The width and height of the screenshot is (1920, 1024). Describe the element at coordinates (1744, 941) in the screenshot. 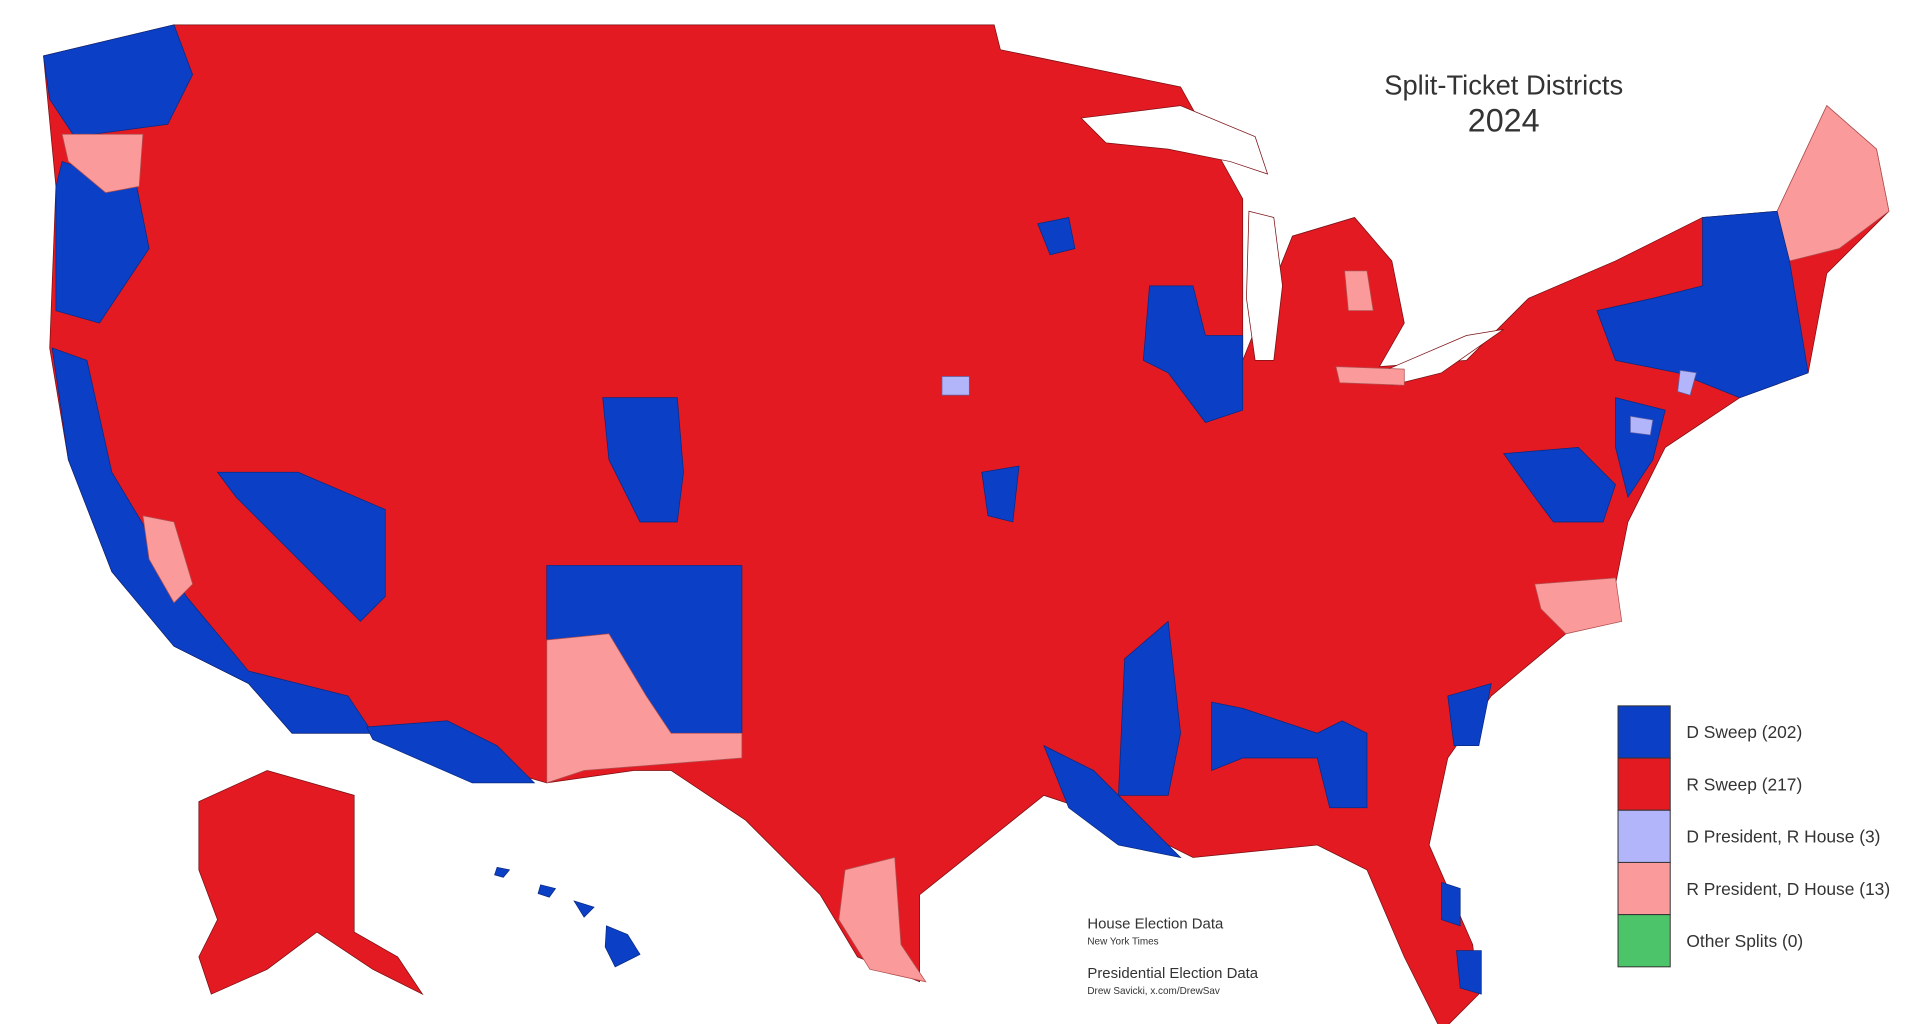

I see `legend-label: Other Splits (0)` at that location.